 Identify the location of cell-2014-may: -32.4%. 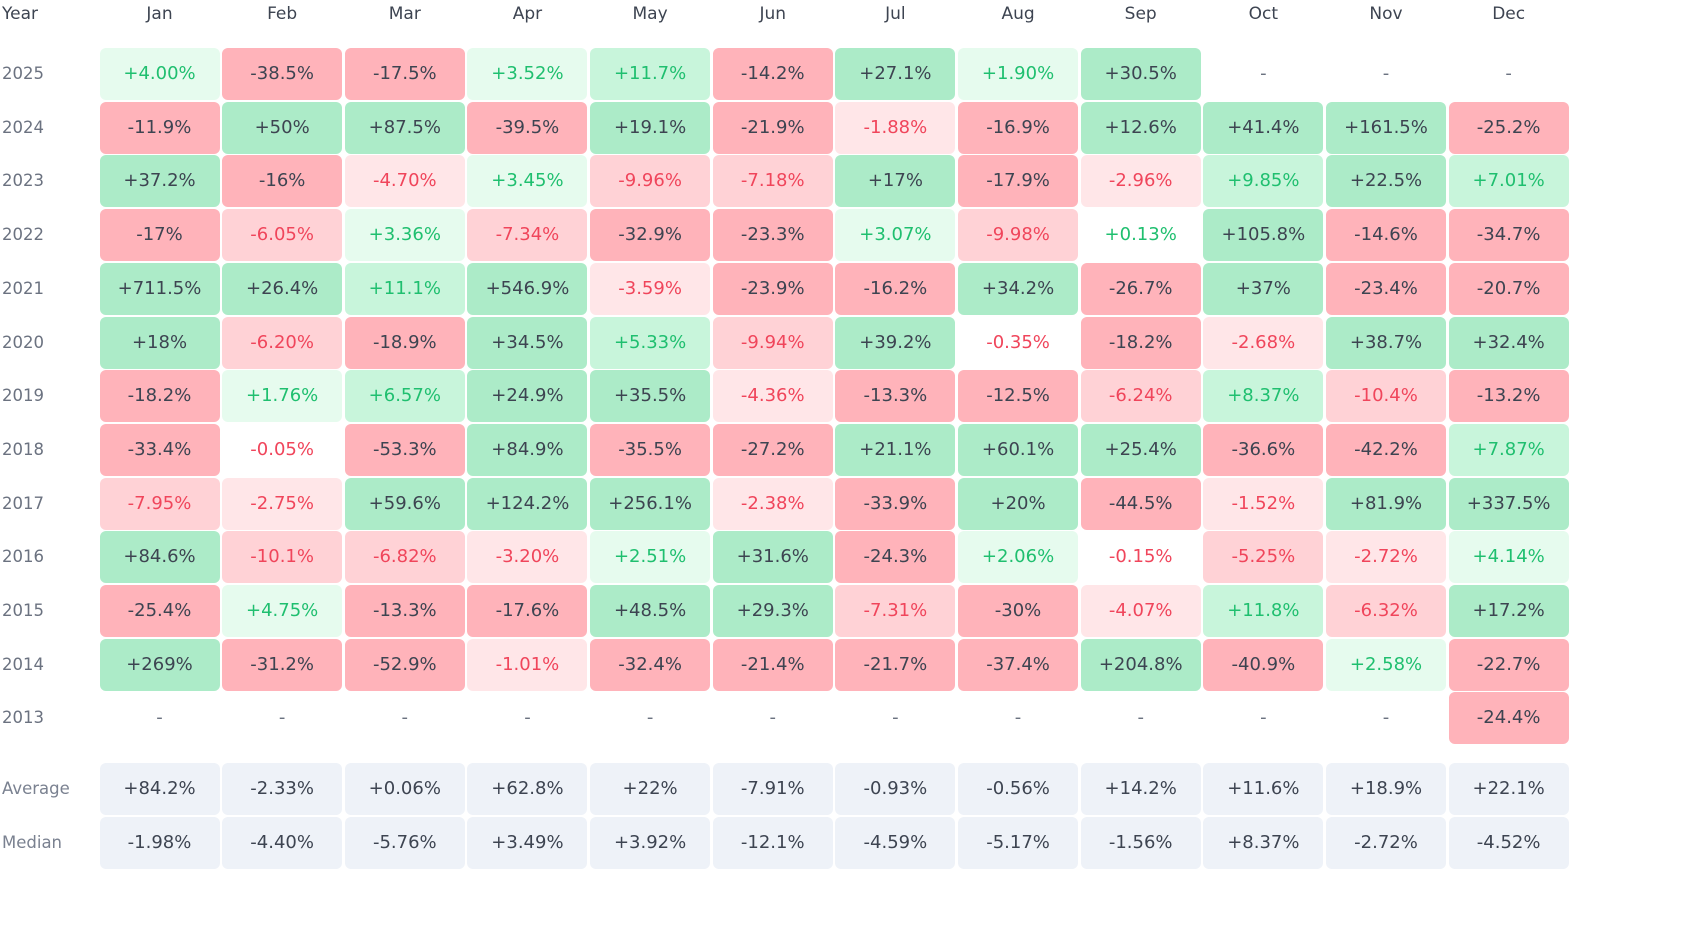
(650, 664).